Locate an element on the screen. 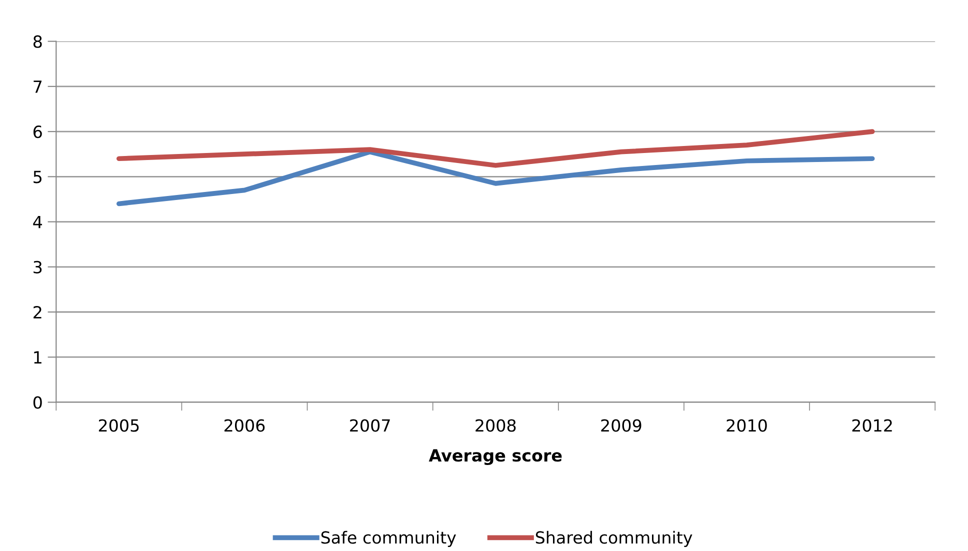 The image size is (968, 551). x-tick-label: 2008 is located at coordinates (496, 425).